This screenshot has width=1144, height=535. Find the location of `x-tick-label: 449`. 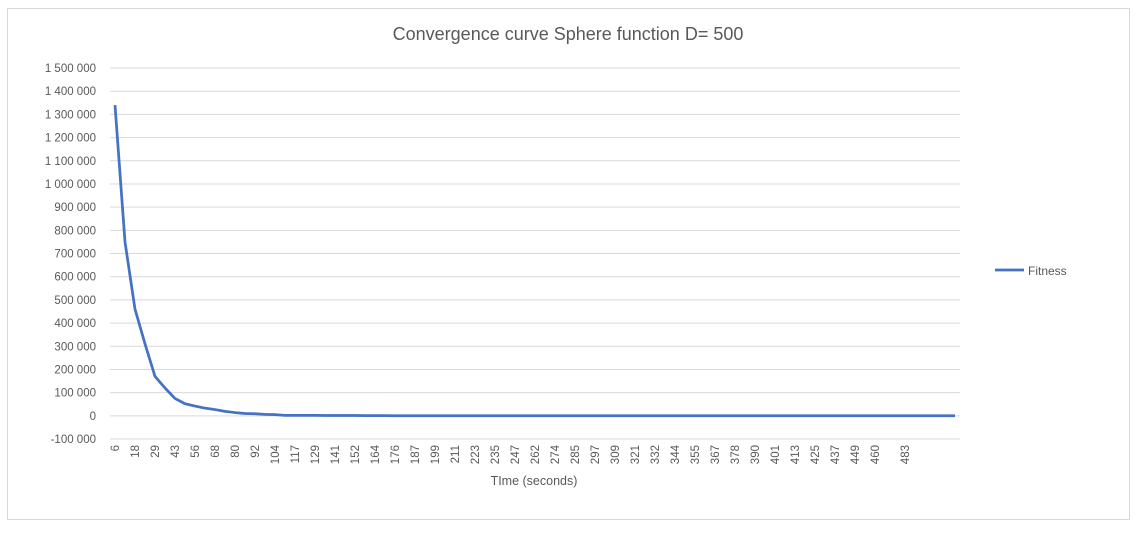

x-tick-label: 449 is located at coordinates (856, 454).